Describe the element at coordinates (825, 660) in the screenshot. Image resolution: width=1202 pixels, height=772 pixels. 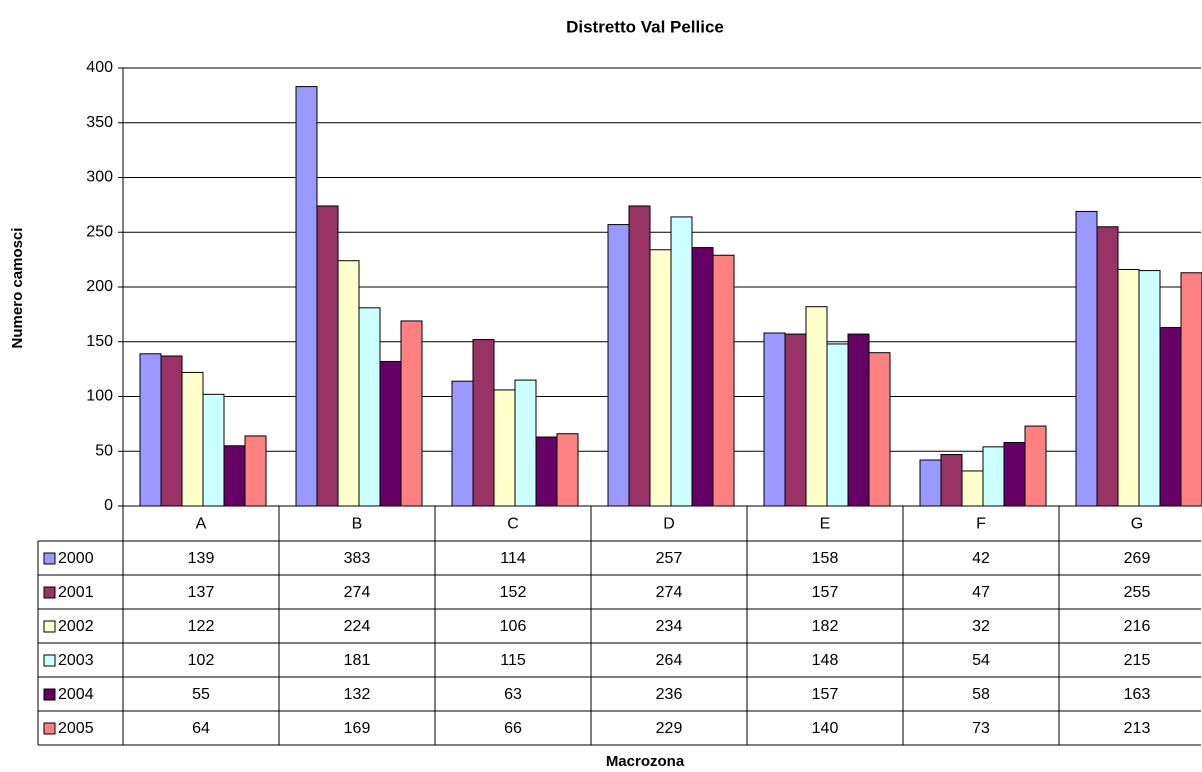
I see `table-value: 148` at that location.